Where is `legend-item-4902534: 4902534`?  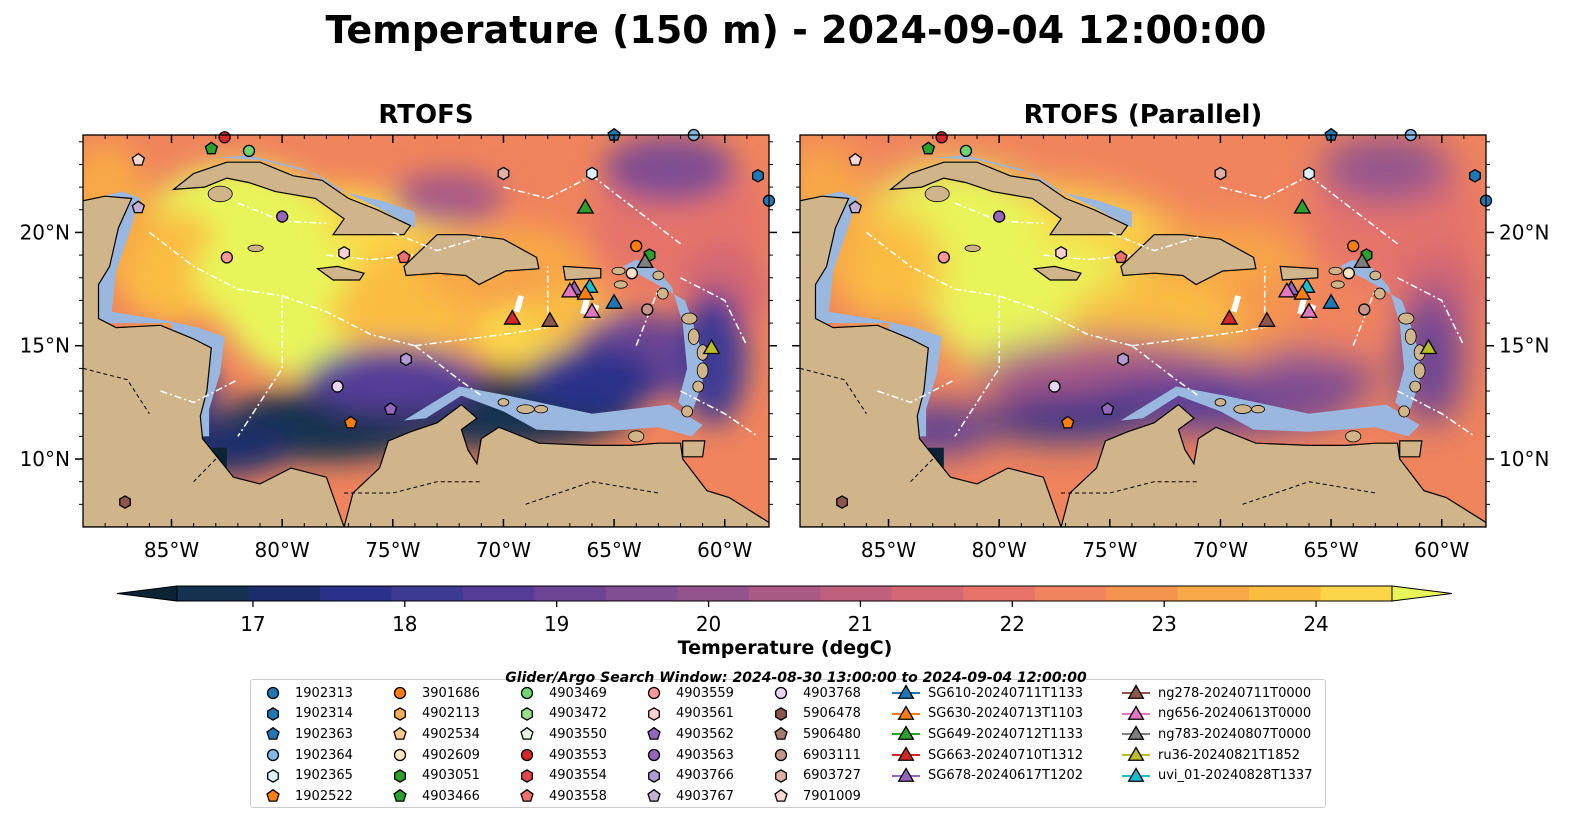 legend-item-4902534: 4902534 is located at coordinates (432, 734).